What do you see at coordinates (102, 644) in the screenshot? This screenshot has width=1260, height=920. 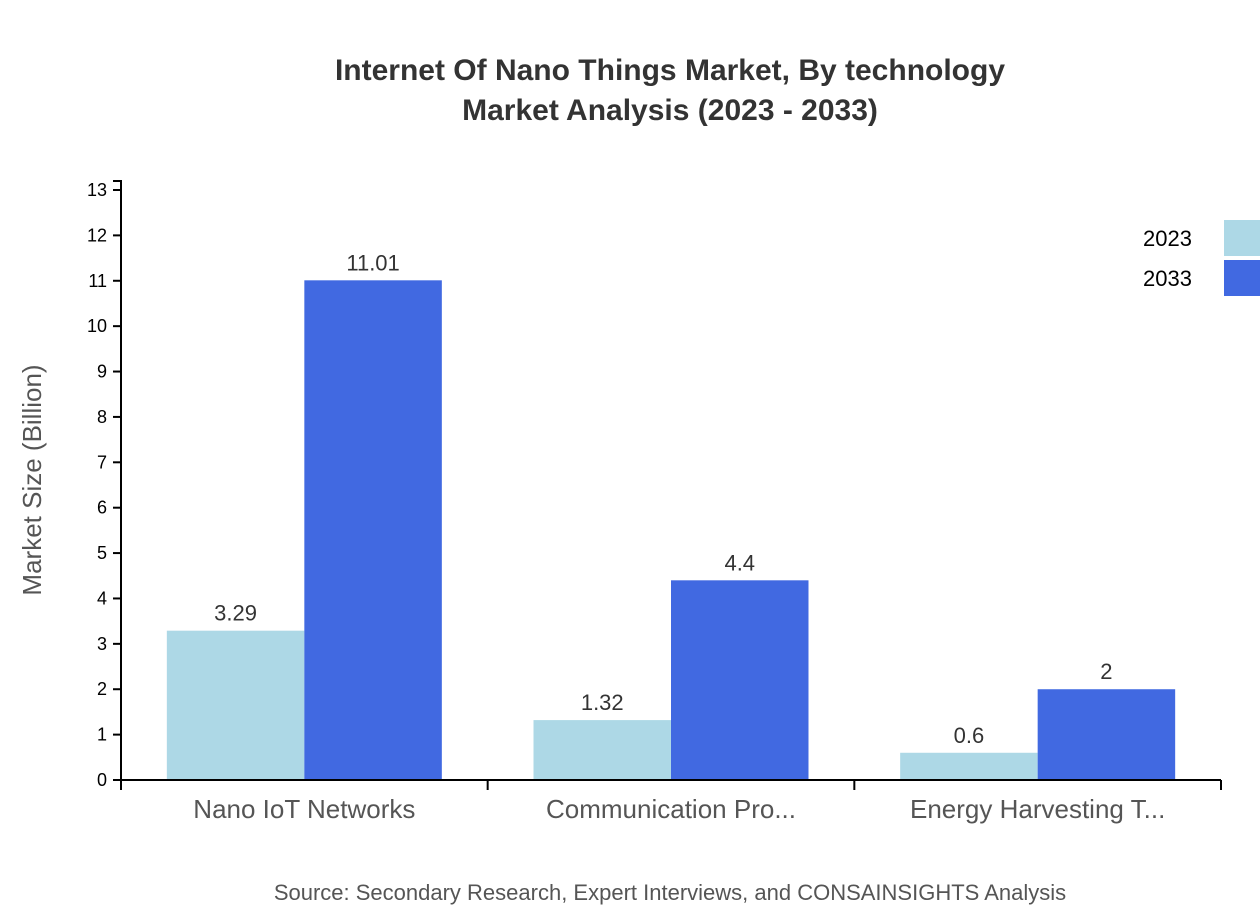 I see `y-tick-label: 3` at bounding box center [102, 644].